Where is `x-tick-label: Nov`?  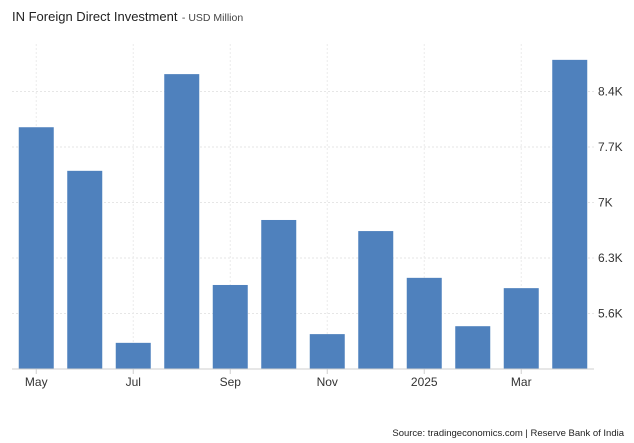
x-tick-label: Nov is located at coordinates (327, 382).